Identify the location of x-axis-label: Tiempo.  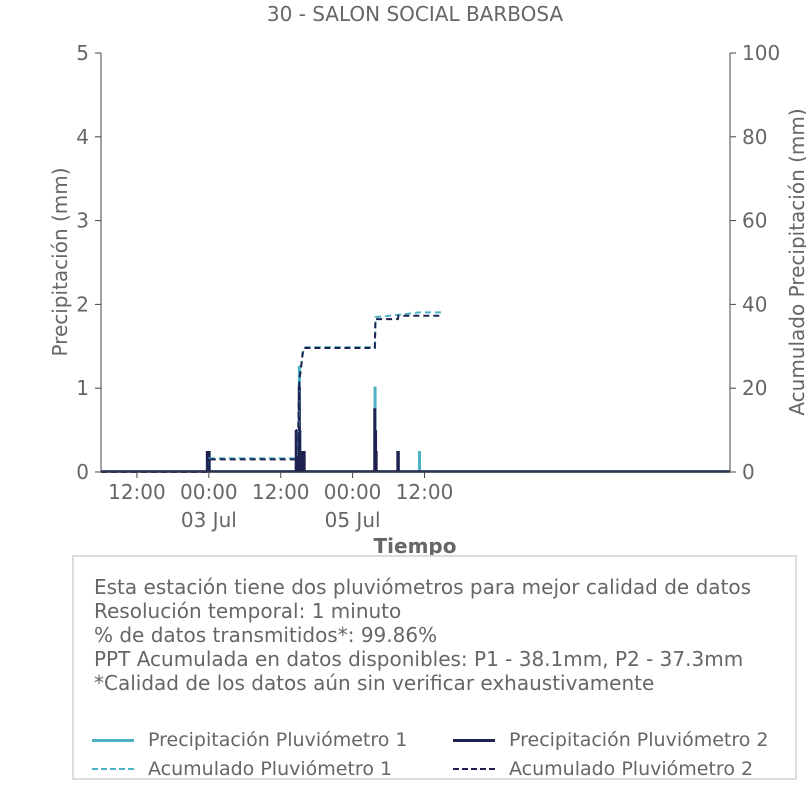
(415, 546).